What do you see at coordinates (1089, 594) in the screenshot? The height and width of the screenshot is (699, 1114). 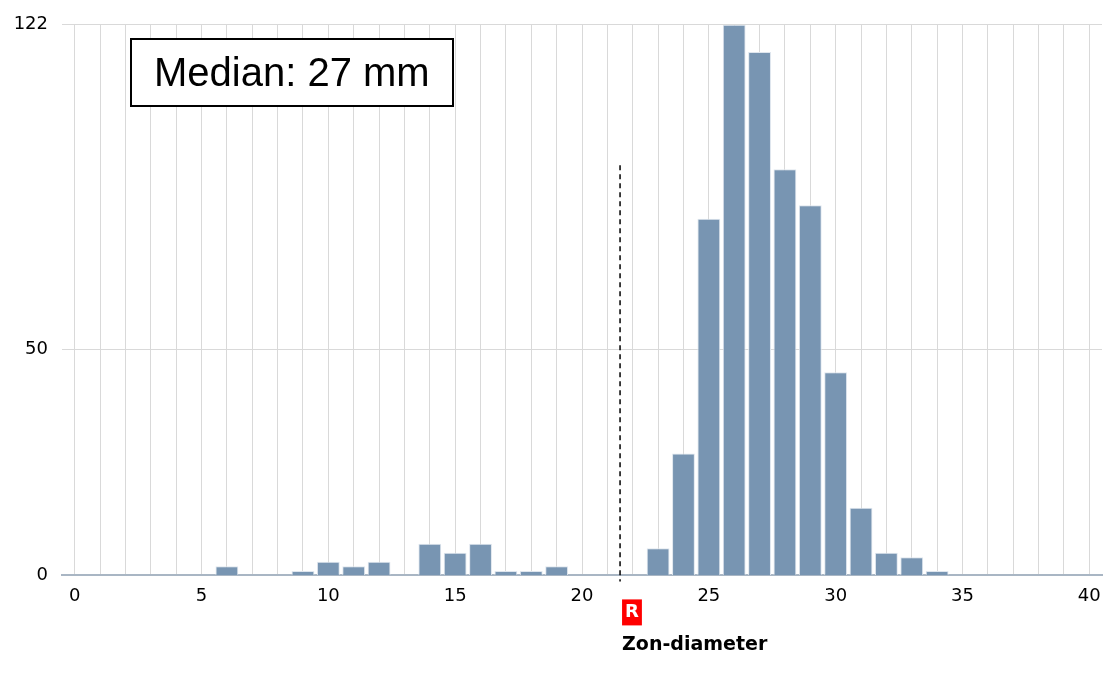 I see `x-tick-label: 40` at bounding box center [1089, 594].